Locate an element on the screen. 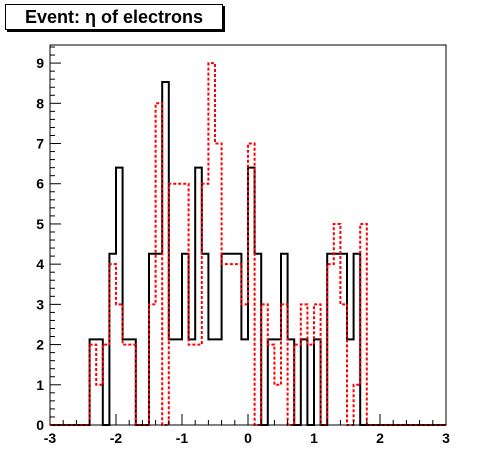 Image resolution: width=496 pixels, height=472 pixels. chart-title: Event: η of electrons is located at coordinates (114, 17).